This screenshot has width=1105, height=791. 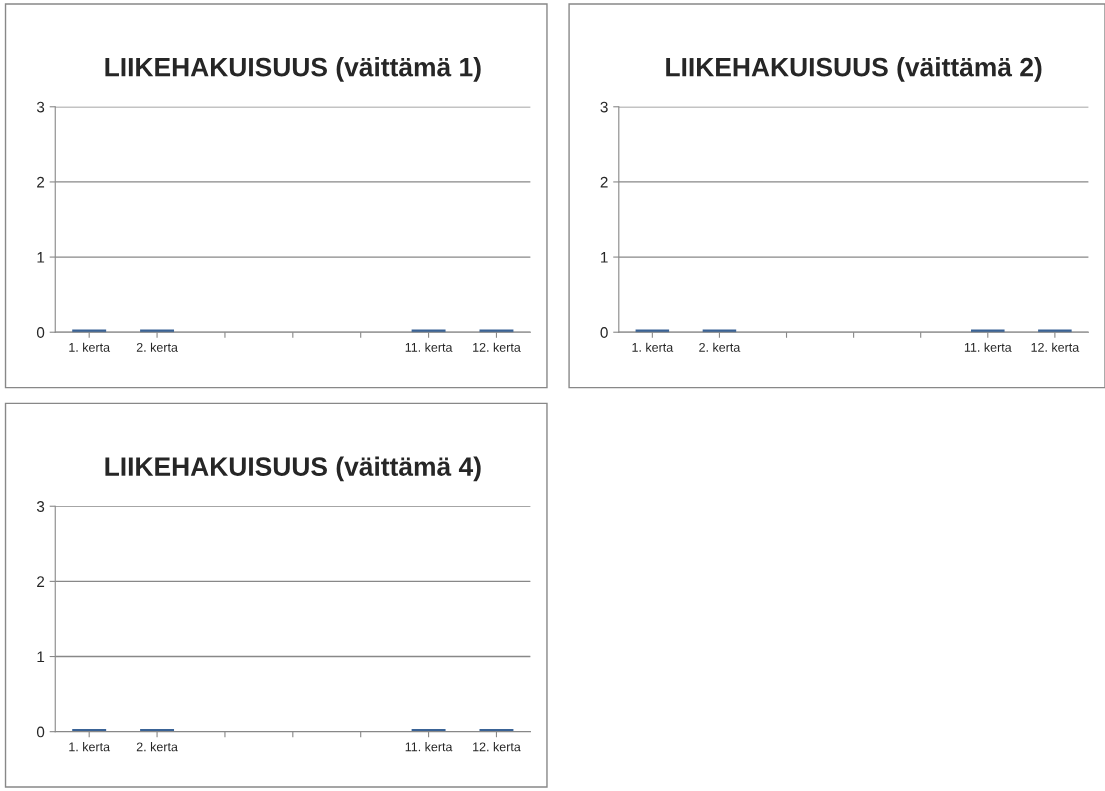 What do you see at coordinates (293, 69) in the screenshot?
I see `chart-title: LIIKEHAKUISUUS (väittämä 1)` at bounding box center [293, 69].